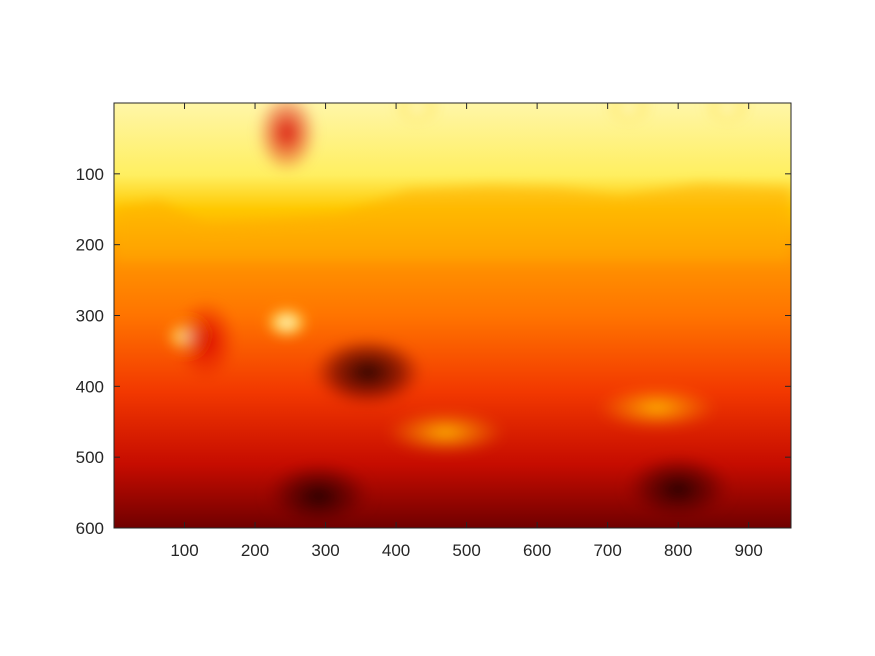  What do you see at coordinates (90, 386) in the screenshot?
I see `y-tick-label: 400` at bounding box center [90, 386].